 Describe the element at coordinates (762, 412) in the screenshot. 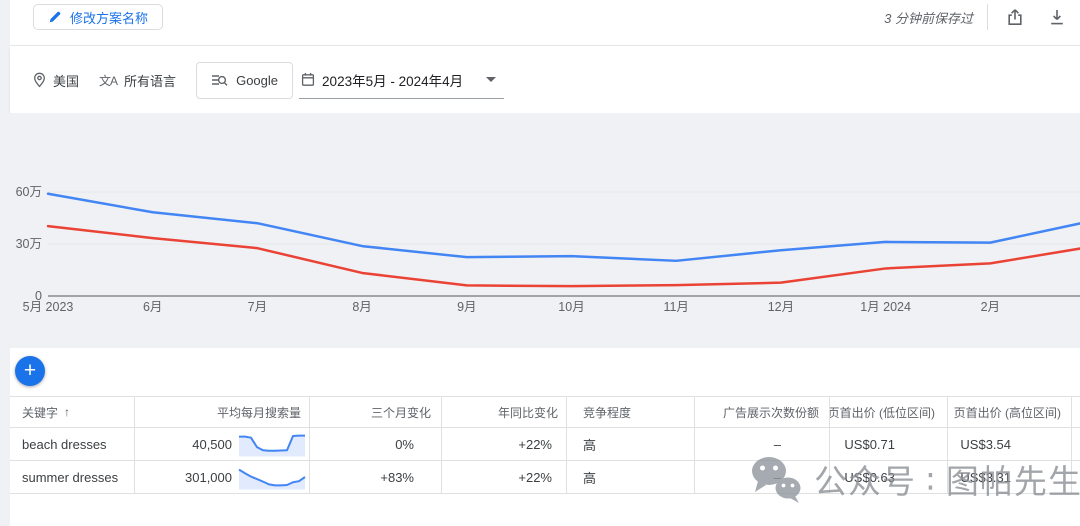

I see `header-ad-impression-share: 广告展示次数份额` at that location.